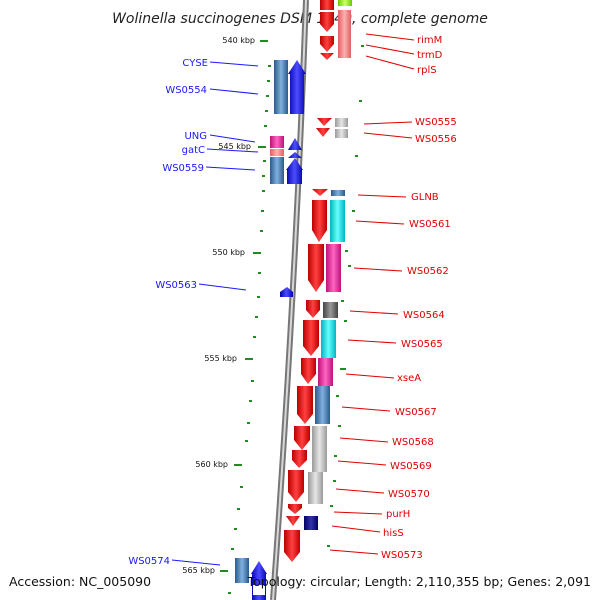 Image resolution: width=600 pixels, height=600 pixels. Describe the element at coordinates (176, 285) in the screenshot. I see `gene-label: WS0563` at that location.